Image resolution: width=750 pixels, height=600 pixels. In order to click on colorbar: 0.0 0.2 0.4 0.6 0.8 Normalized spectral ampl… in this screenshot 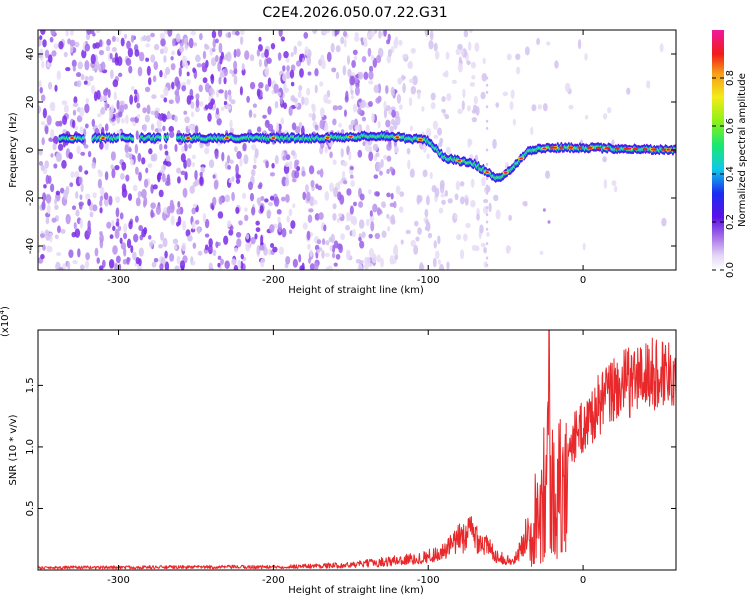, I will do `click(730, 154)`.